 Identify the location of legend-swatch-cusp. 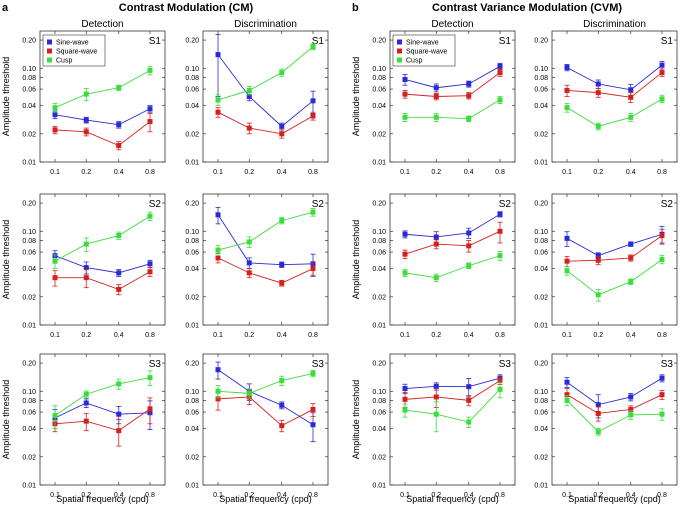
(49, 60).